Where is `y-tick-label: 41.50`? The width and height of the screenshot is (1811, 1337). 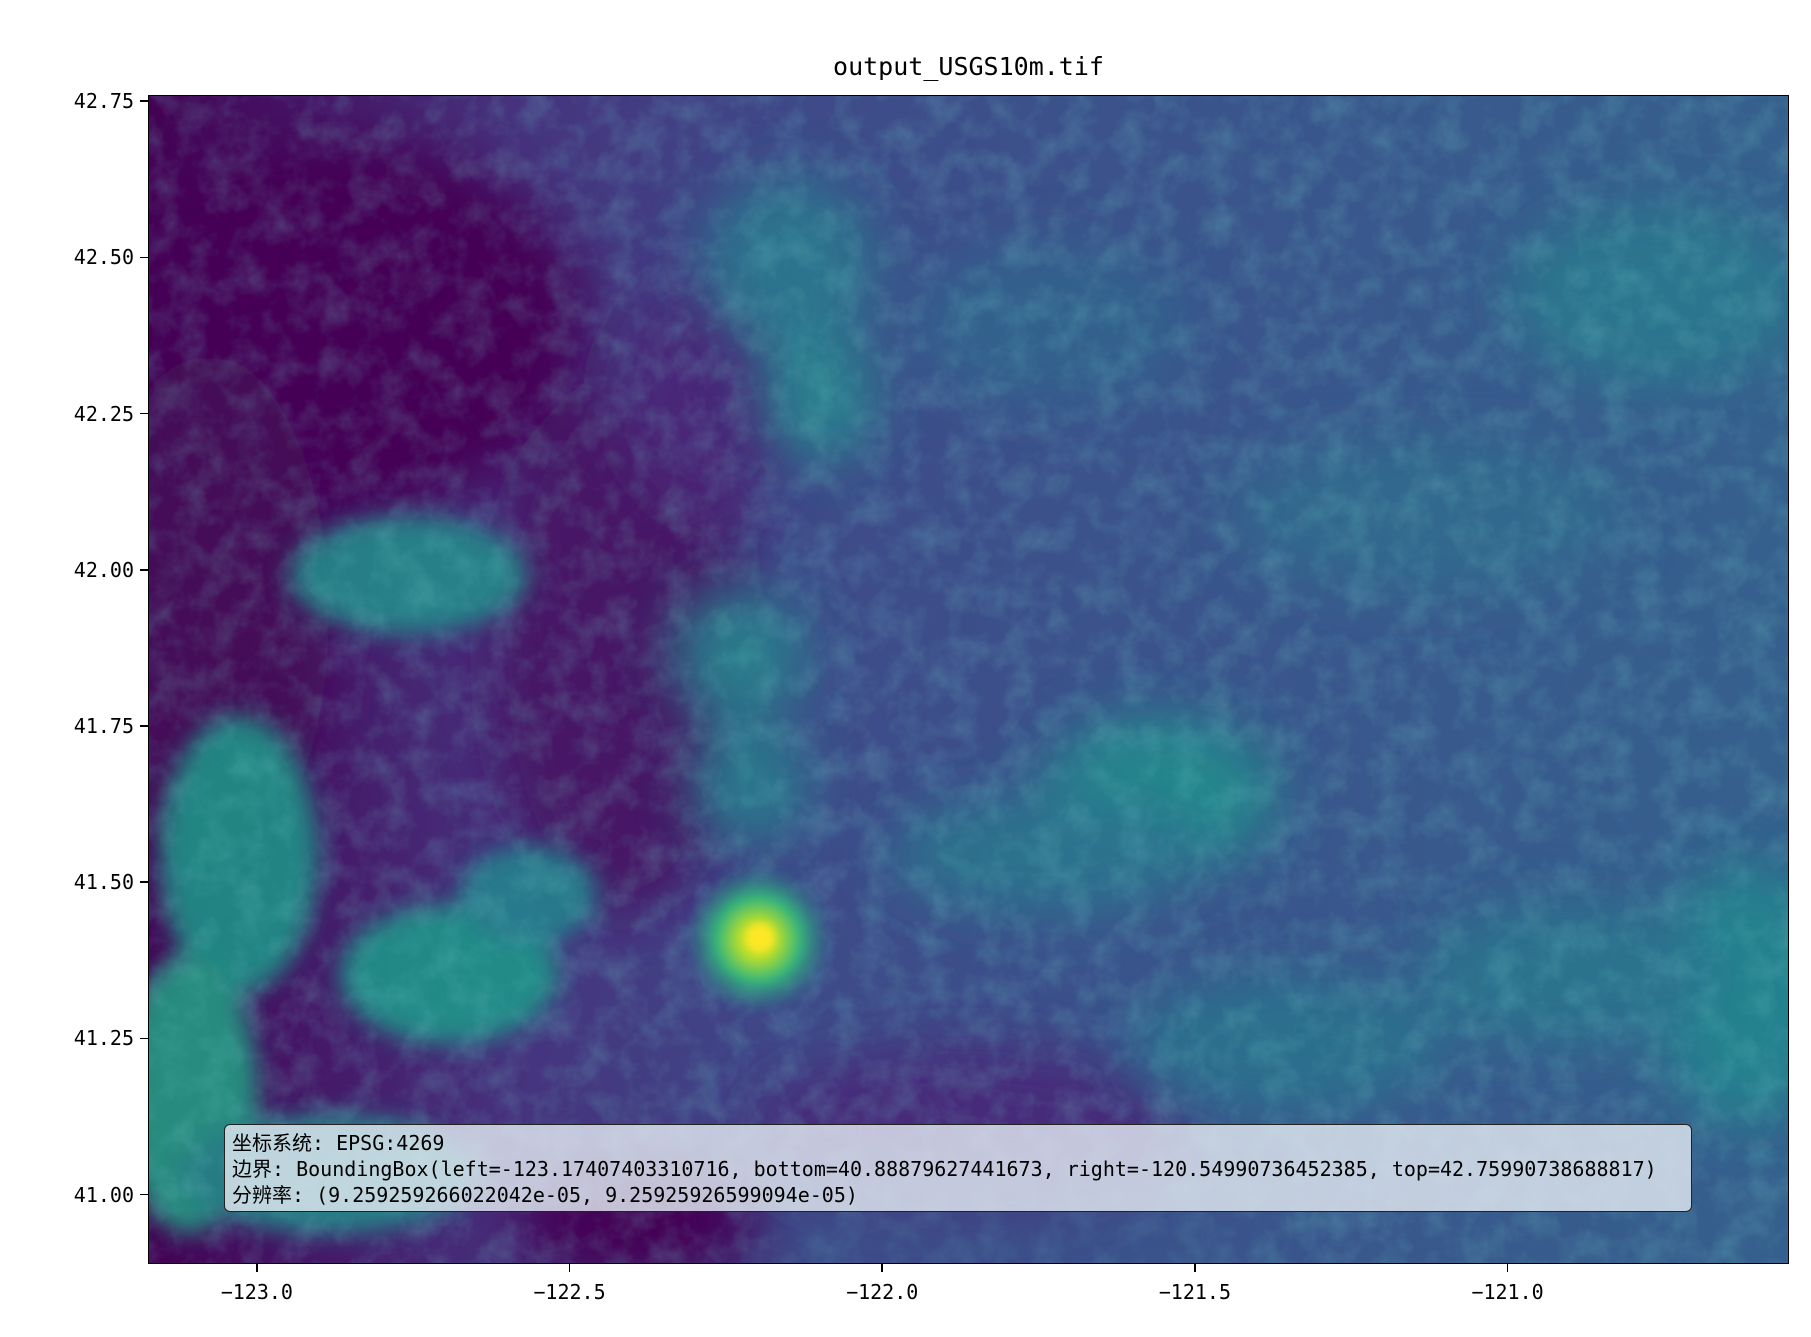
y-tick-label: 41.50 is located at coordinates (103, 882).